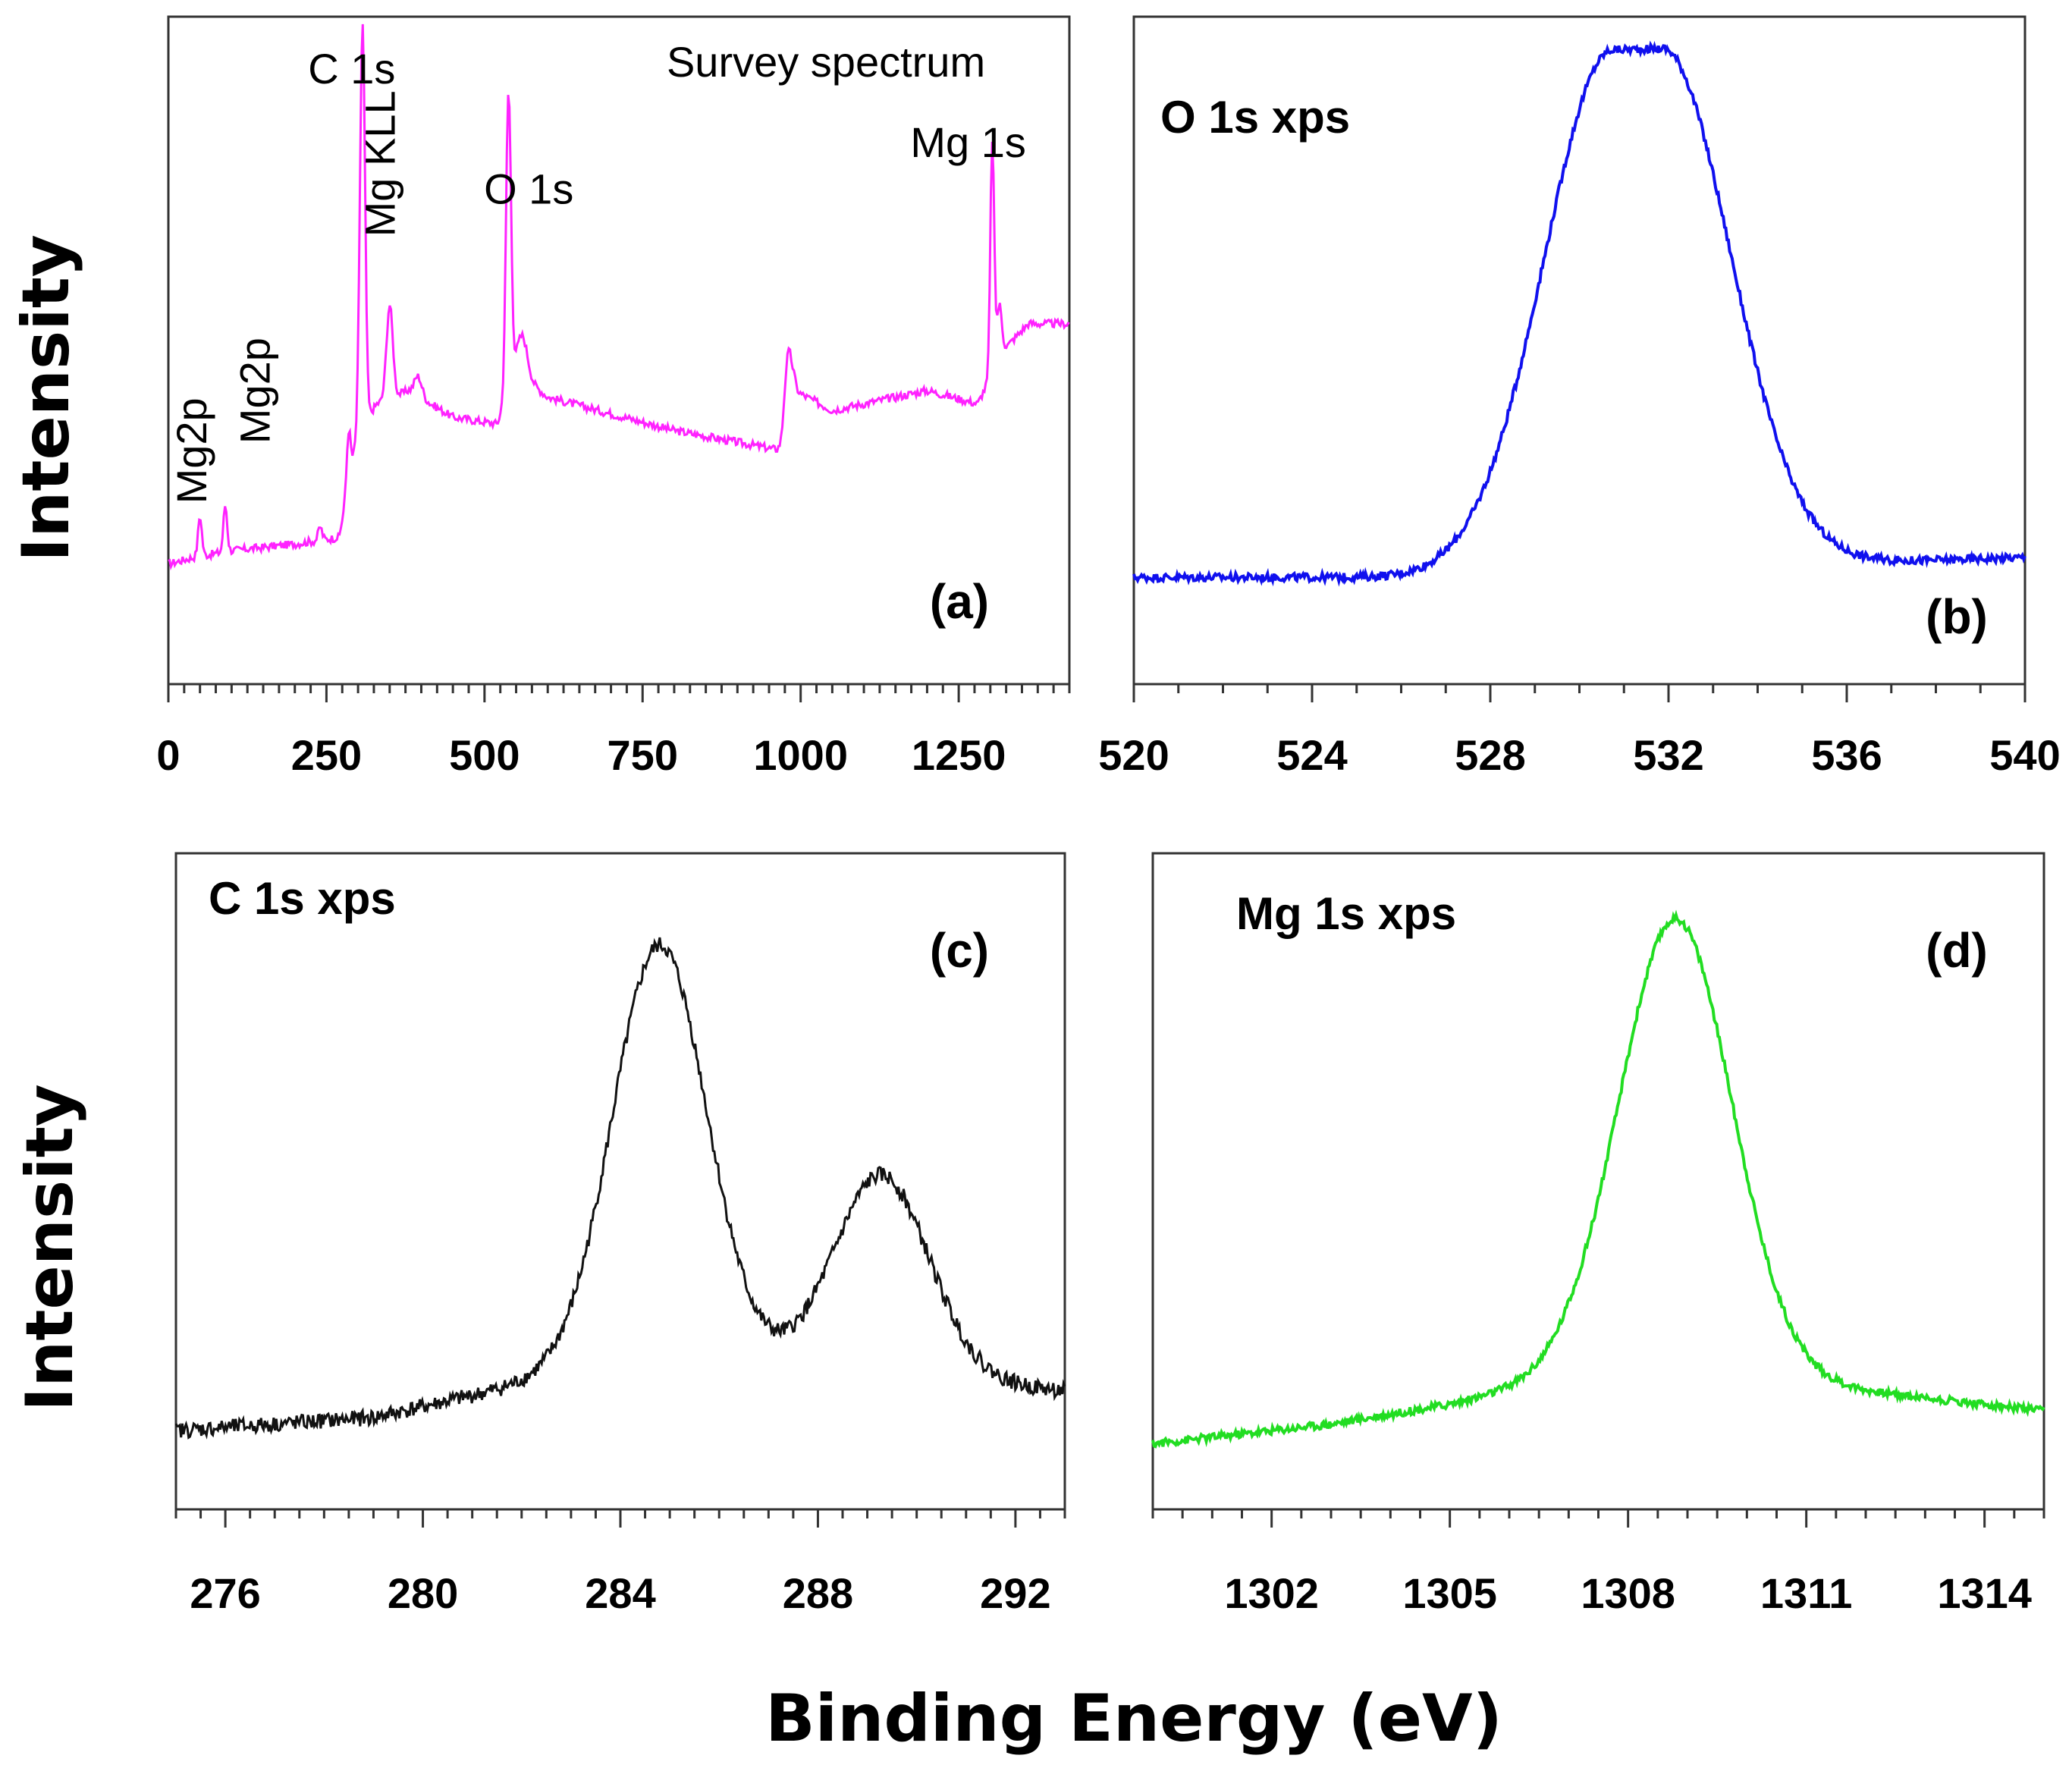  I want to click on panel-b-tick-labels: 520 524 528 532 536 540, so click(1579, 755).